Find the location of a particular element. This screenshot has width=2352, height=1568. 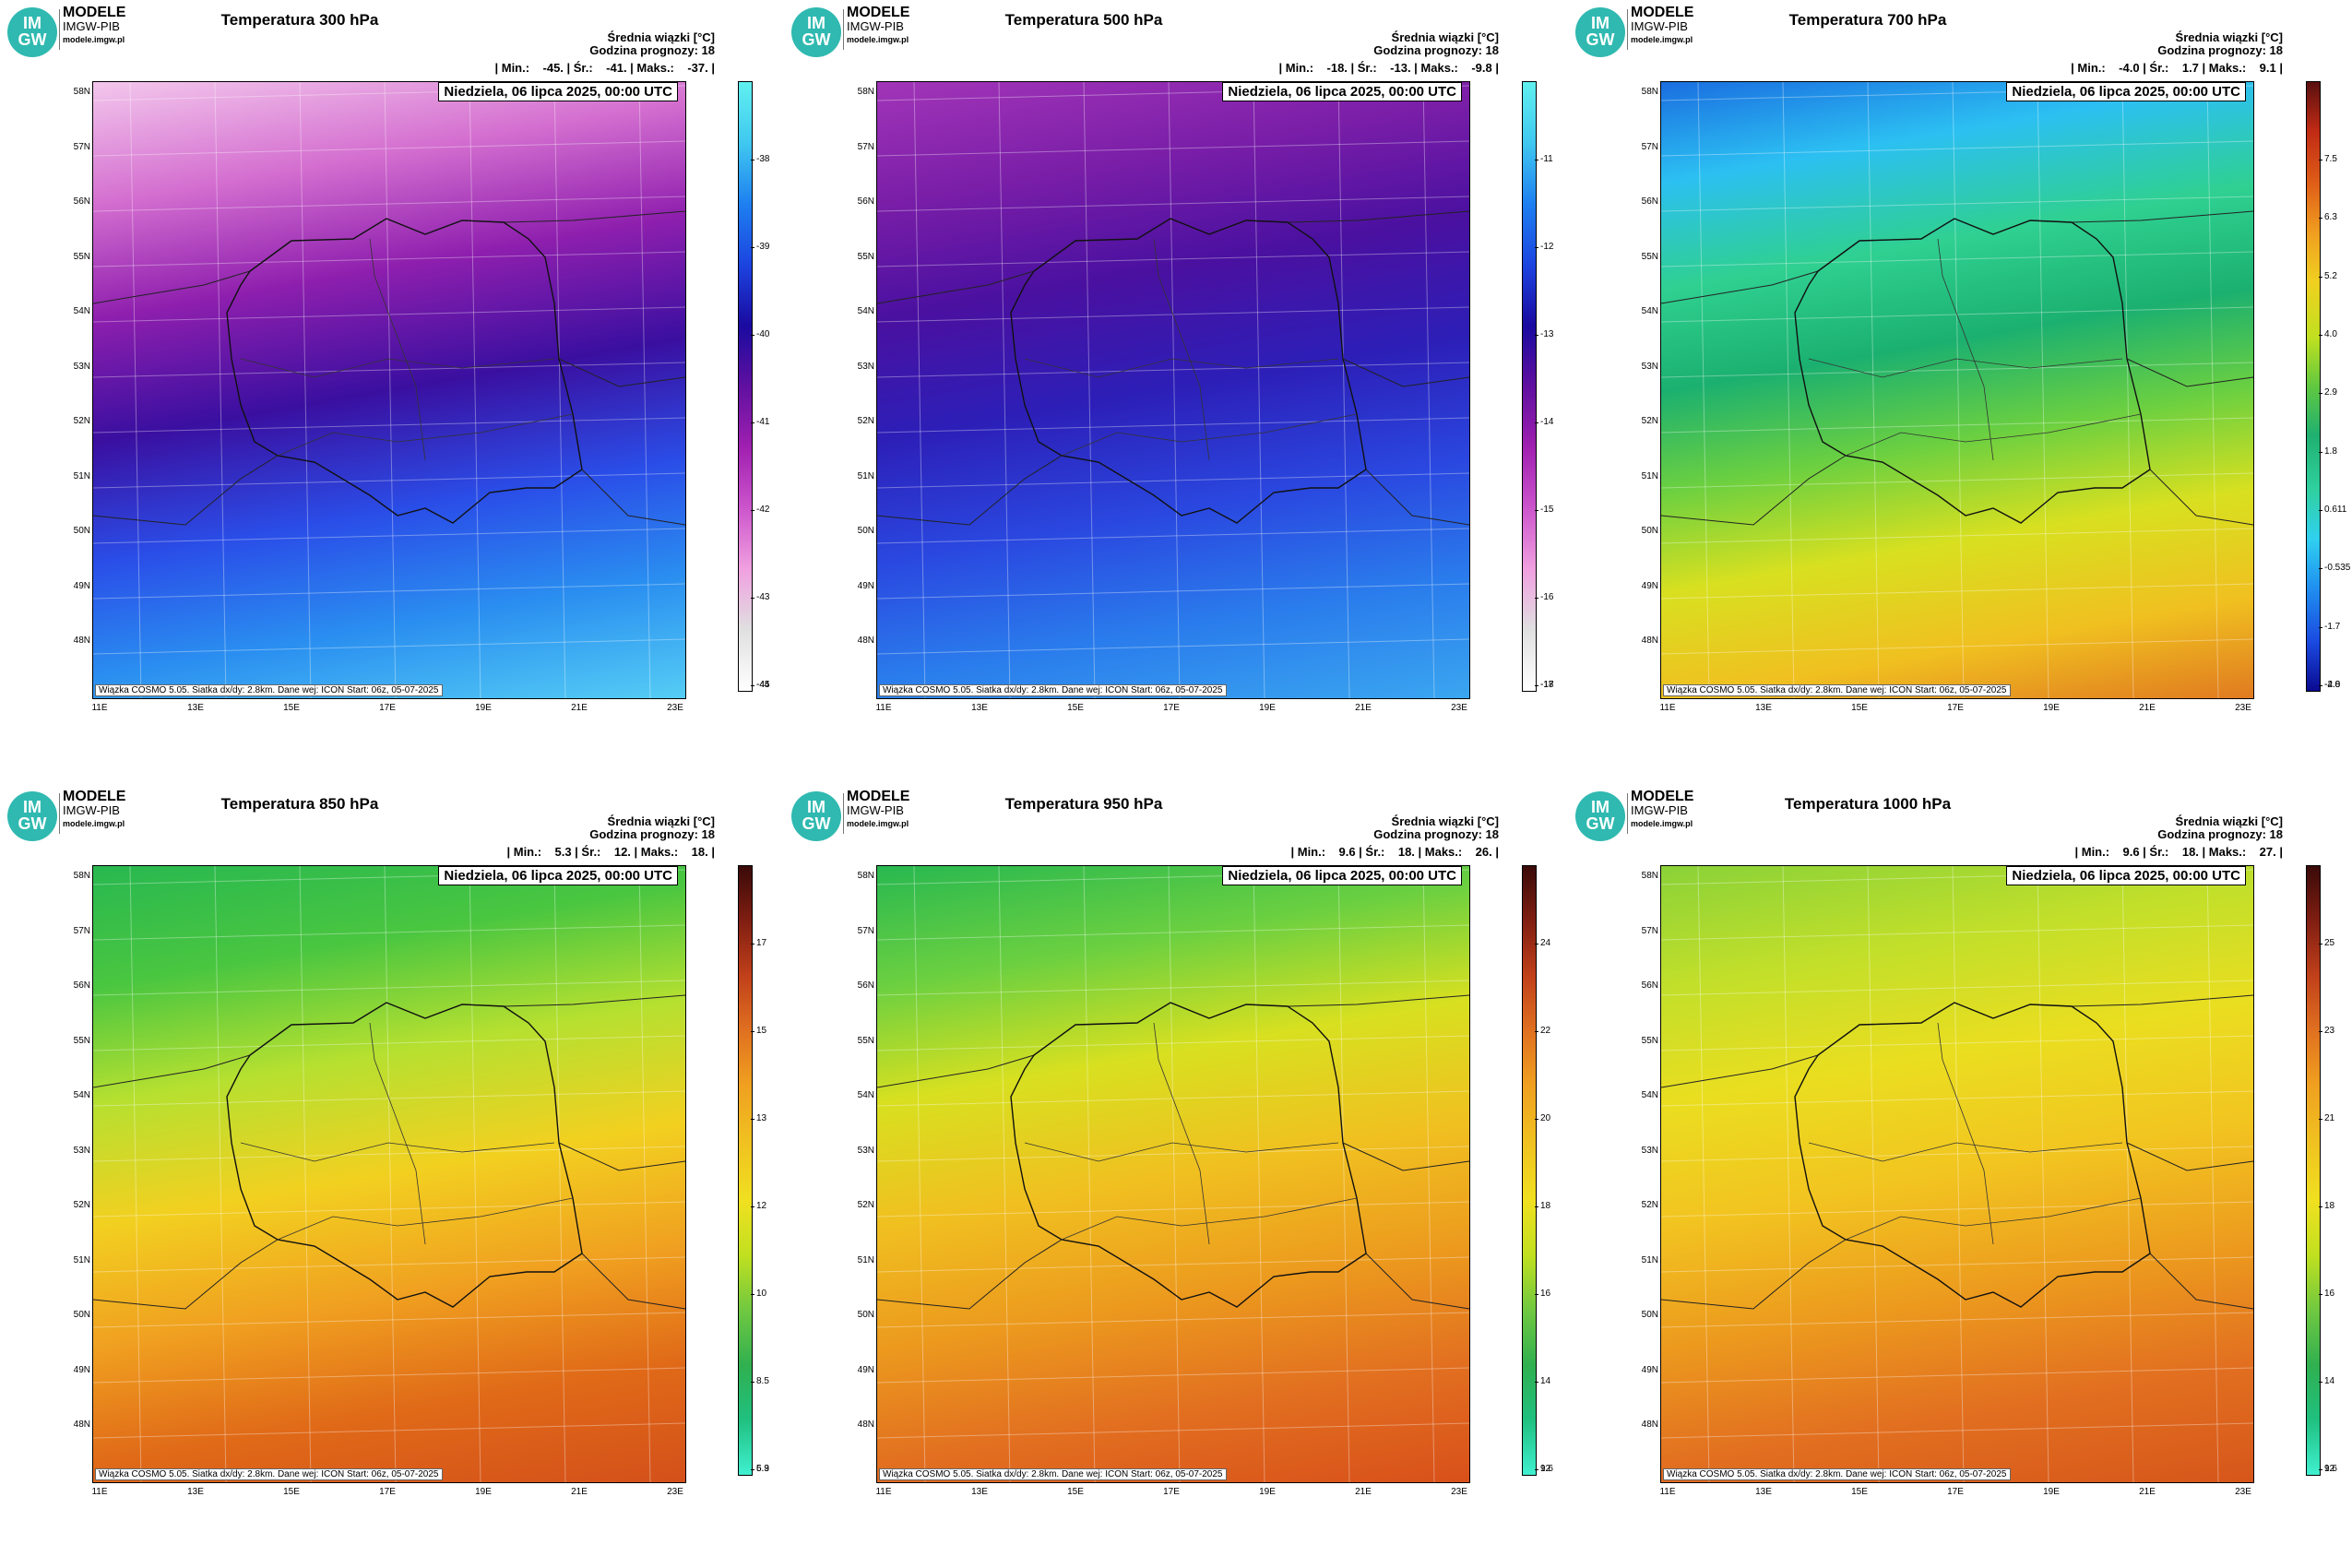

color-scale-label: 20 is located at coordinates (1542, 1118).